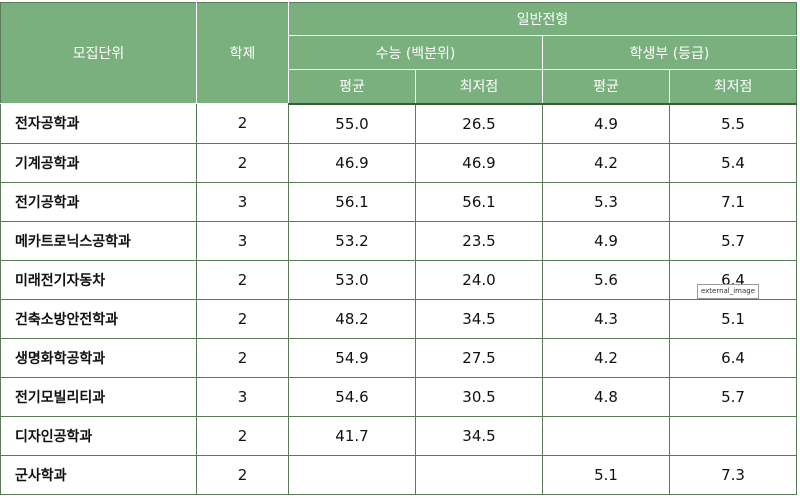 The height and width of the screenshot is (498, 800). I want to click on header-unit: 모집단위, so click(98, 53).